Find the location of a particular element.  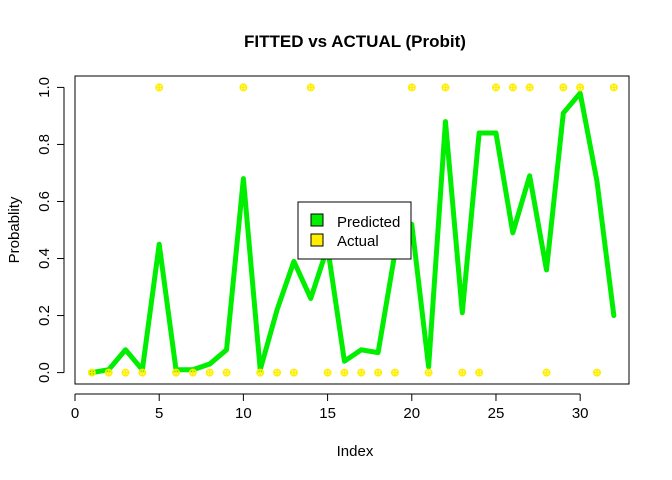

legend-box is located at coordinates (354, 230).